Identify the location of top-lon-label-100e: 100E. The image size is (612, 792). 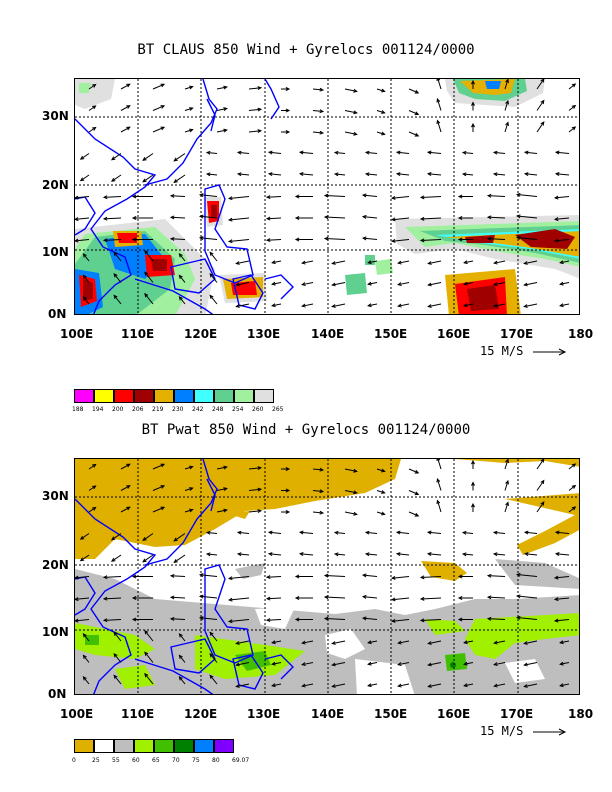
(77, 334).